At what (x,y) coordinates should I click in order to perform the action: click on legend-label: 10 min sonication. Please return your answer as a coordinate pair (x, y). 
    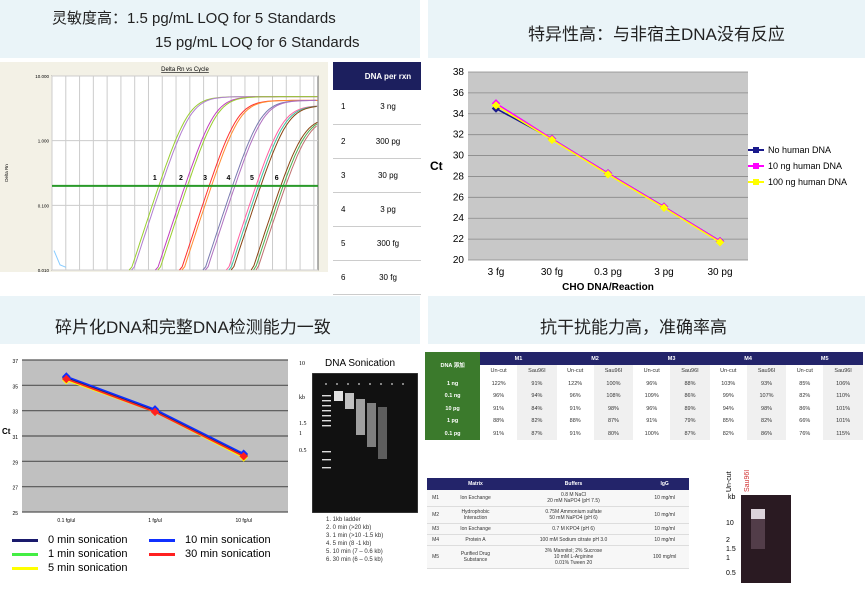
    Looking at the image, I should click on (228, 540).